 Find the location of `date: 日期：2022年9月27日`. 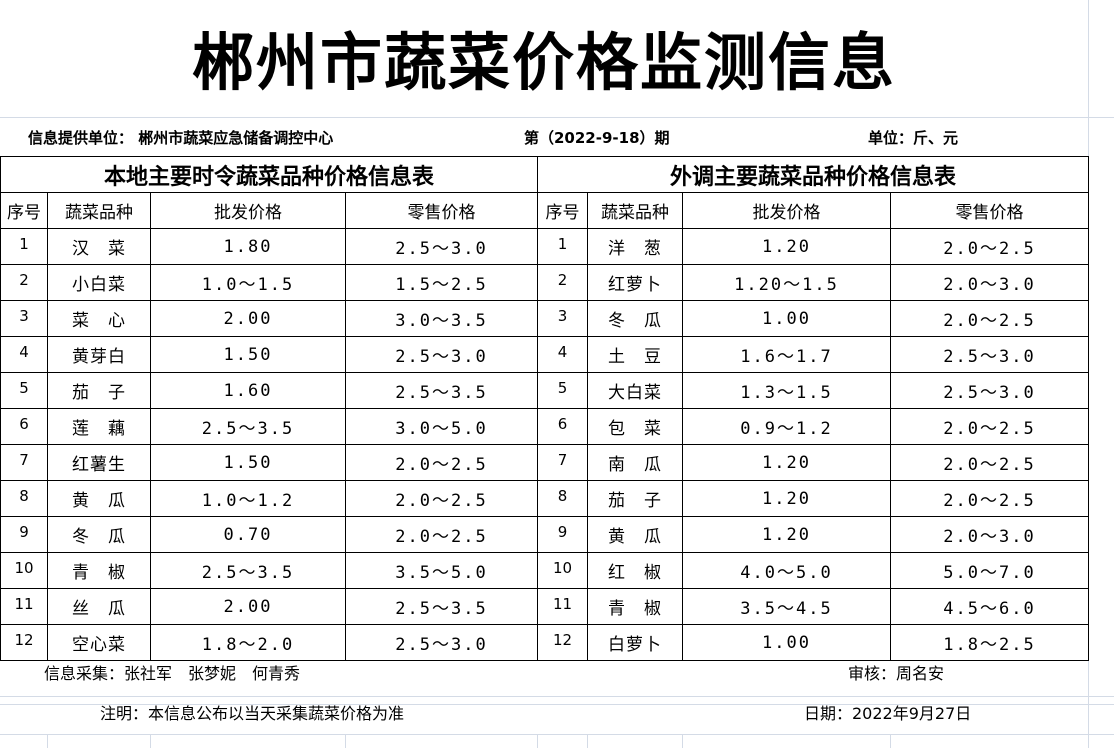

date: 日期：2022年9月27日 is located at coordinates (888, 713).